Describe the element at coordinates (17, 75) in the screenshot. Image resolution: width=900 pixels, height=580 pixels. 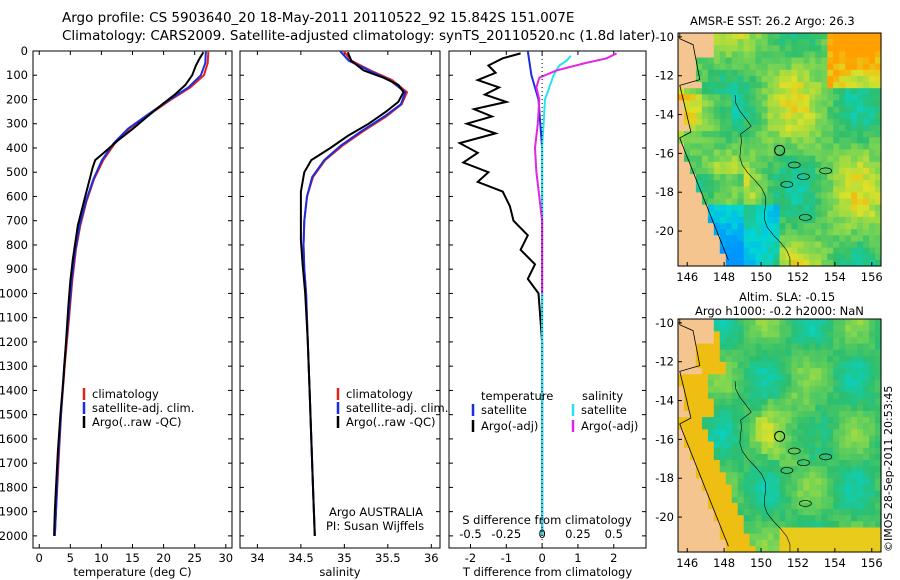
I see `y-tick-label: 100` at that location.